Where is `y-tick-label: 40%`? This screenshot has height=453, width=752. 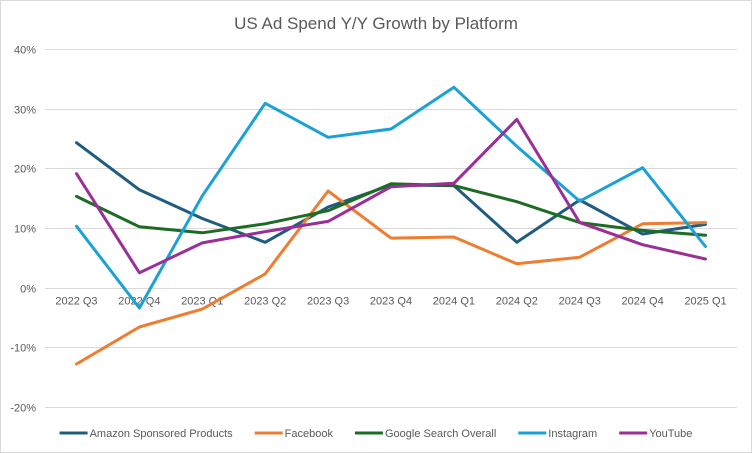
y-tick-label: 40% is located at coordinates (25, 51).